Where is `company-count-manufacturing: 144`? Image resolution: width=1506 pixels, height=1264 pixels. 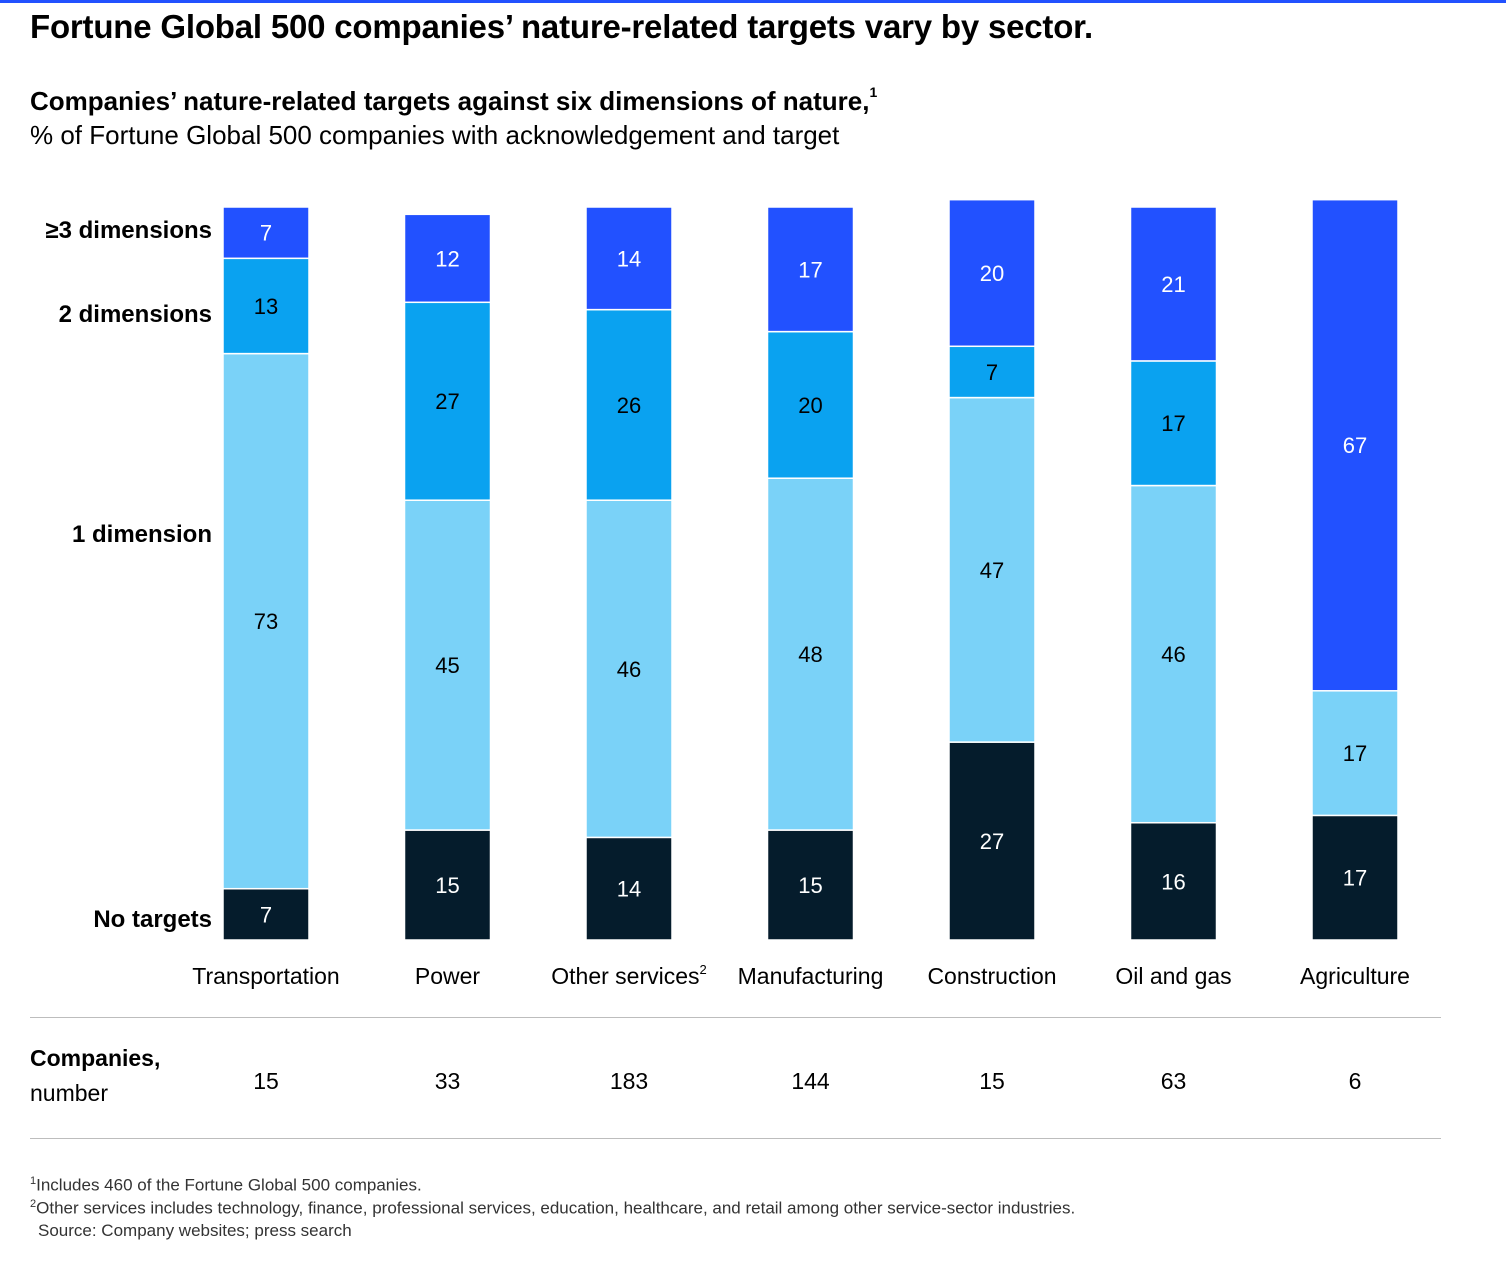 company-count-manufacturing: 144 is located at coordinates (810, 1081).